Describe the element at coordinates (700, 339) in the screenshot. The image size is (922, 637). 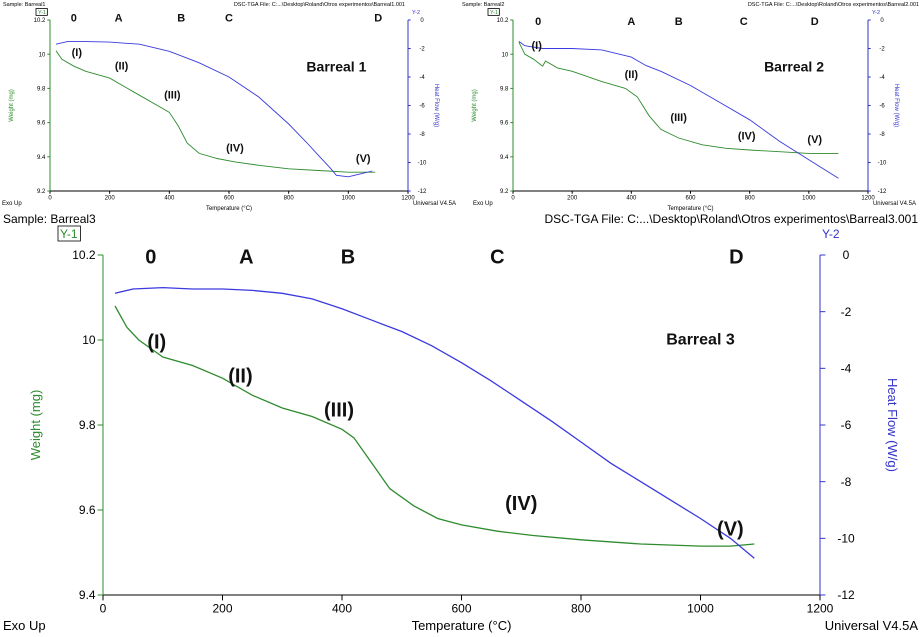
I see `chart-title: Barreal 3` at that location.